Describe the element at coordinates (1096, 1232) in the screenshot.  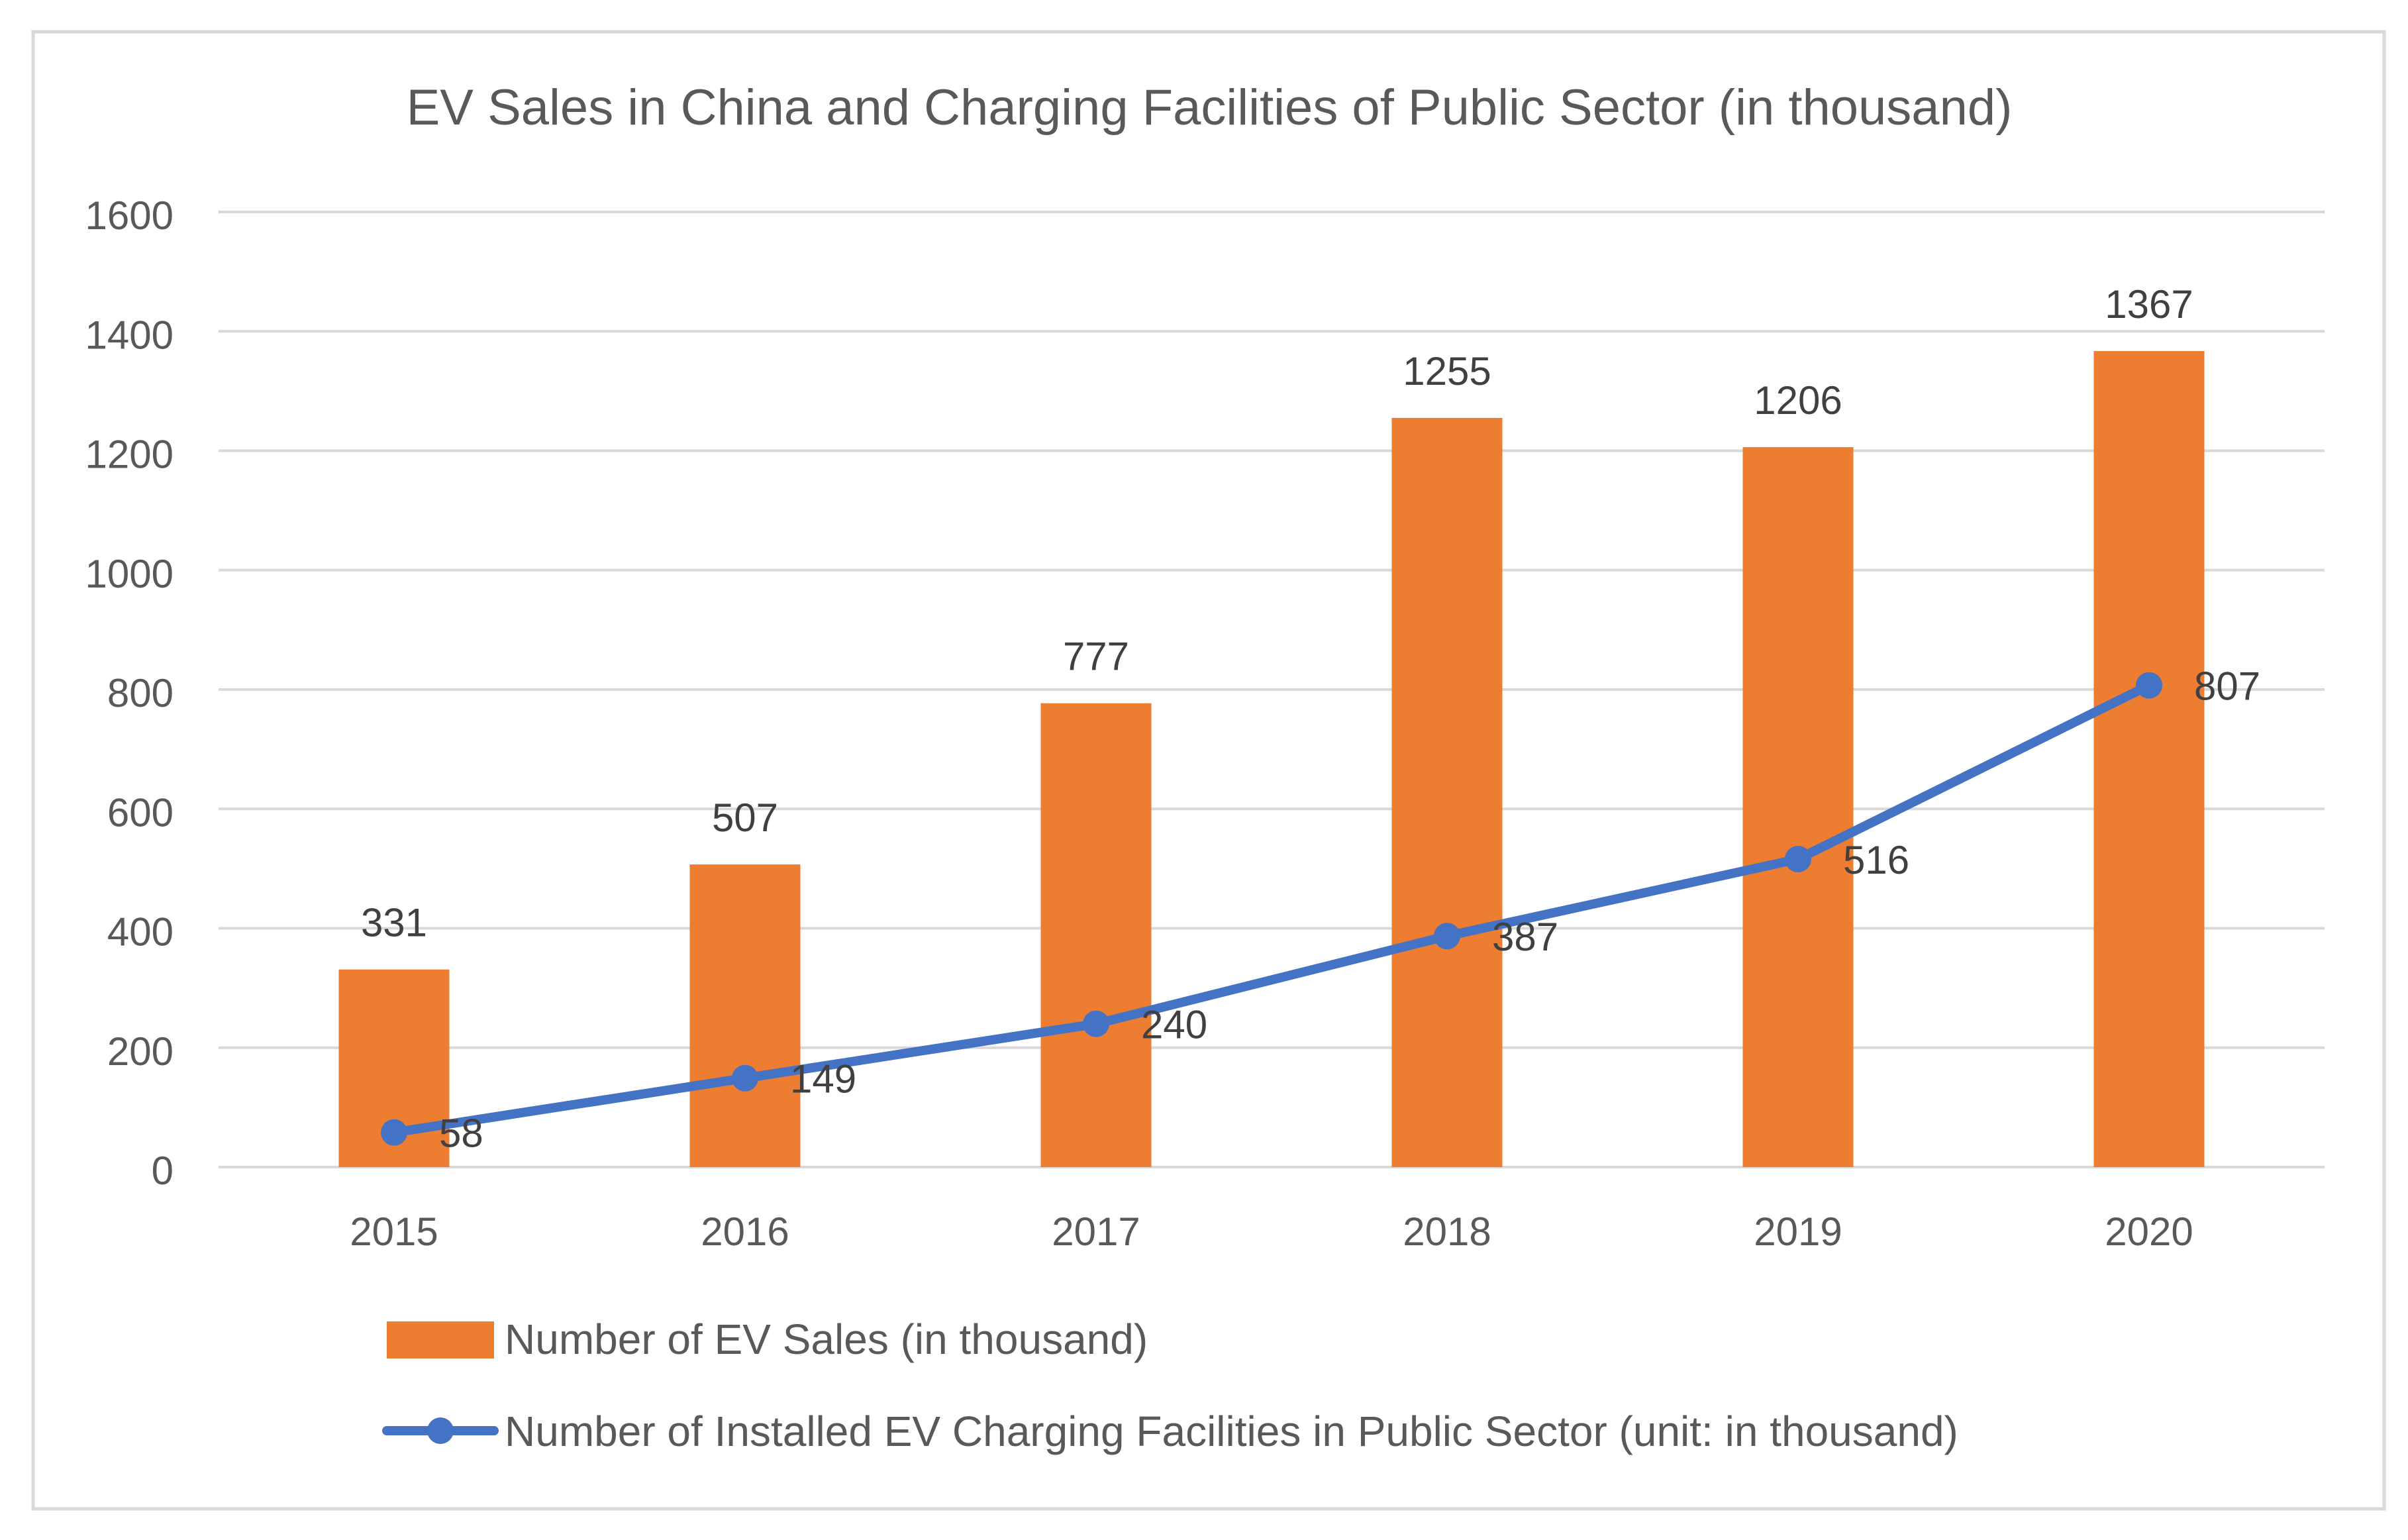
I see `x-tick-label: 2017` at that location.